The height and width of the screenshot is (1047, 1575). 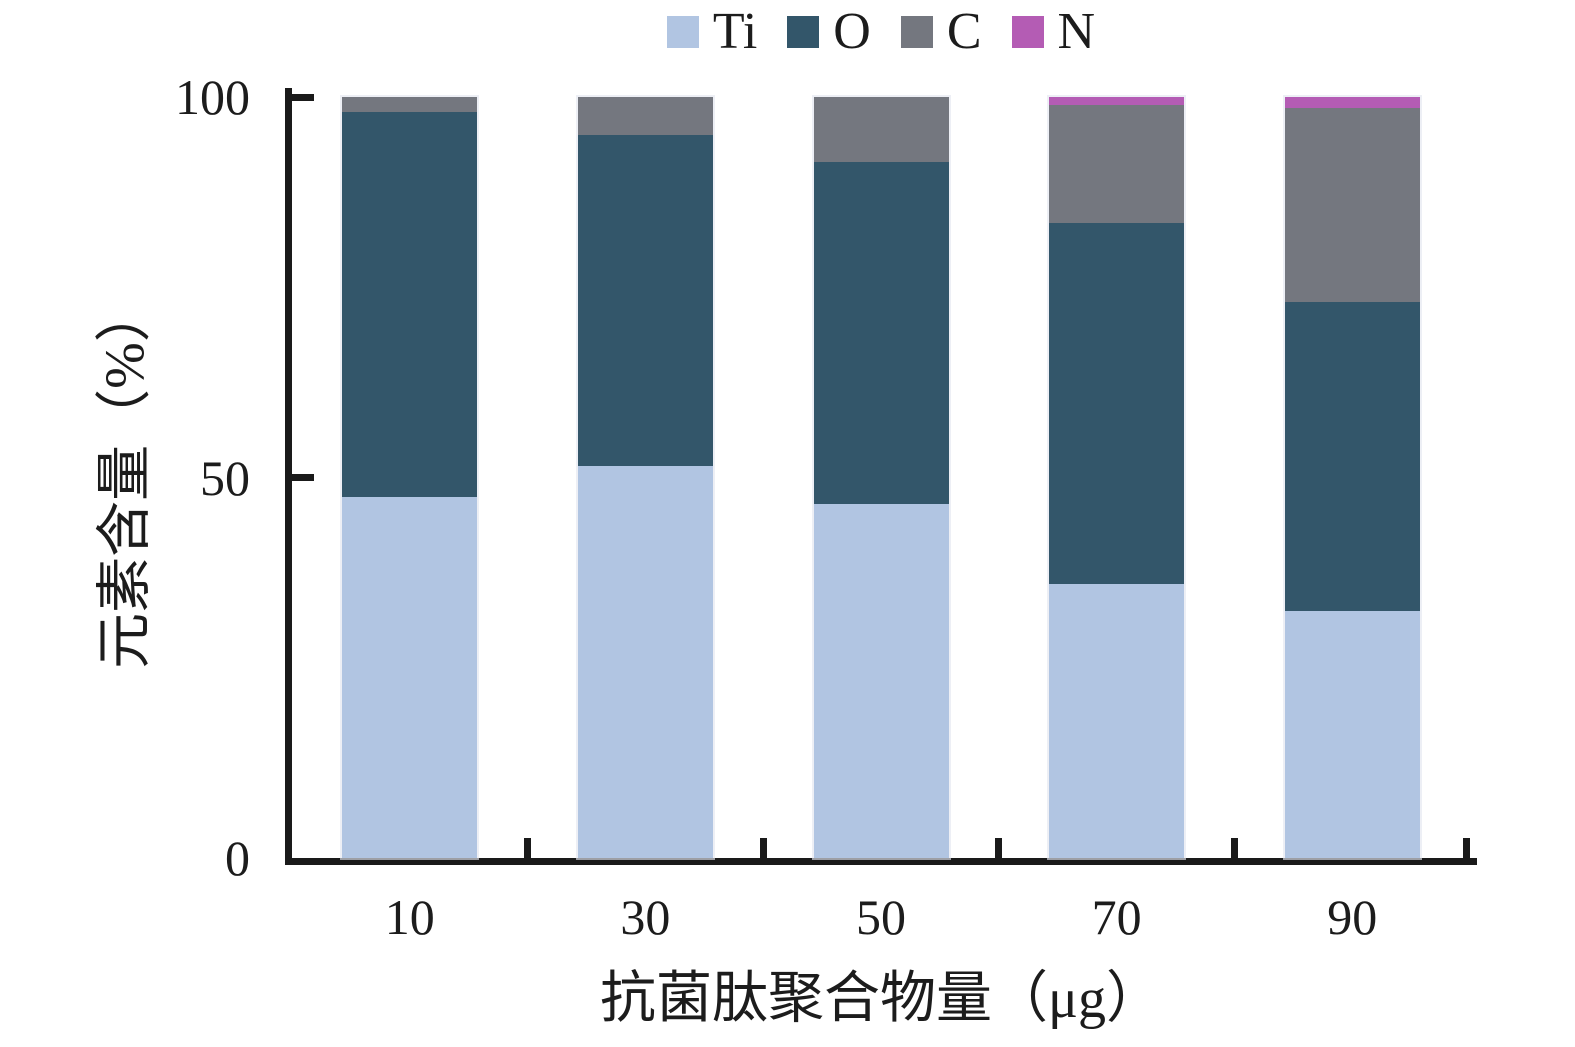 What do you see at coordinates (1352, 917) in the screenshot?
I see `x-tick-label-90: 90` at bounding box center [1352, 917].